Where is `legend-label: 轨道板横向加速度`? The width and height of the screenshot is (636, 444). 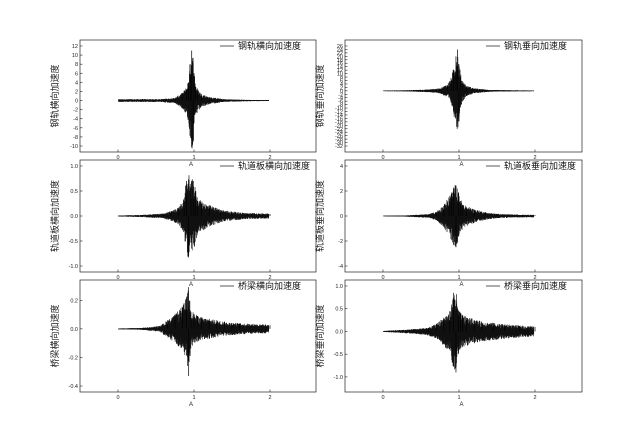 legend-label: 轨道板横向加速度 is located at coordinates (274, 166).